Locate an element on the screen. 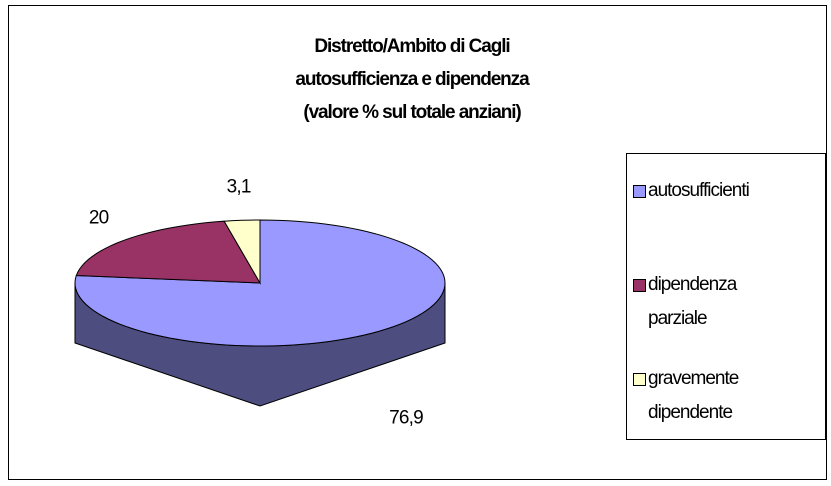  legend-label: gravemente dipendente is located at coordinates (693, 395).